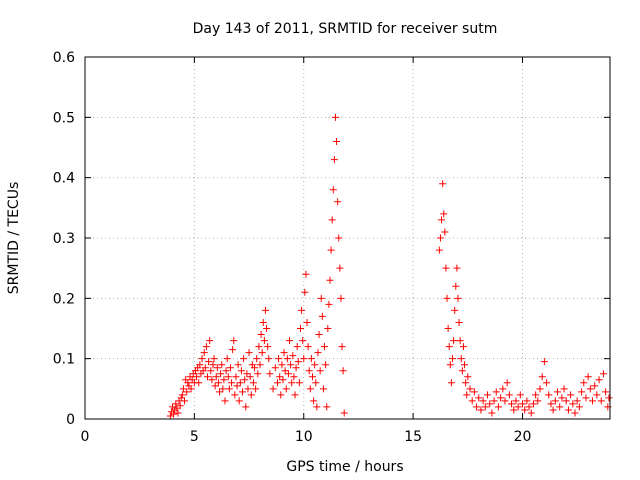 This screenshot has height=480, width=640. Describe the element at coordinates (413, 437) in the screenshot. I see `x-tick-label: 15` at that location.